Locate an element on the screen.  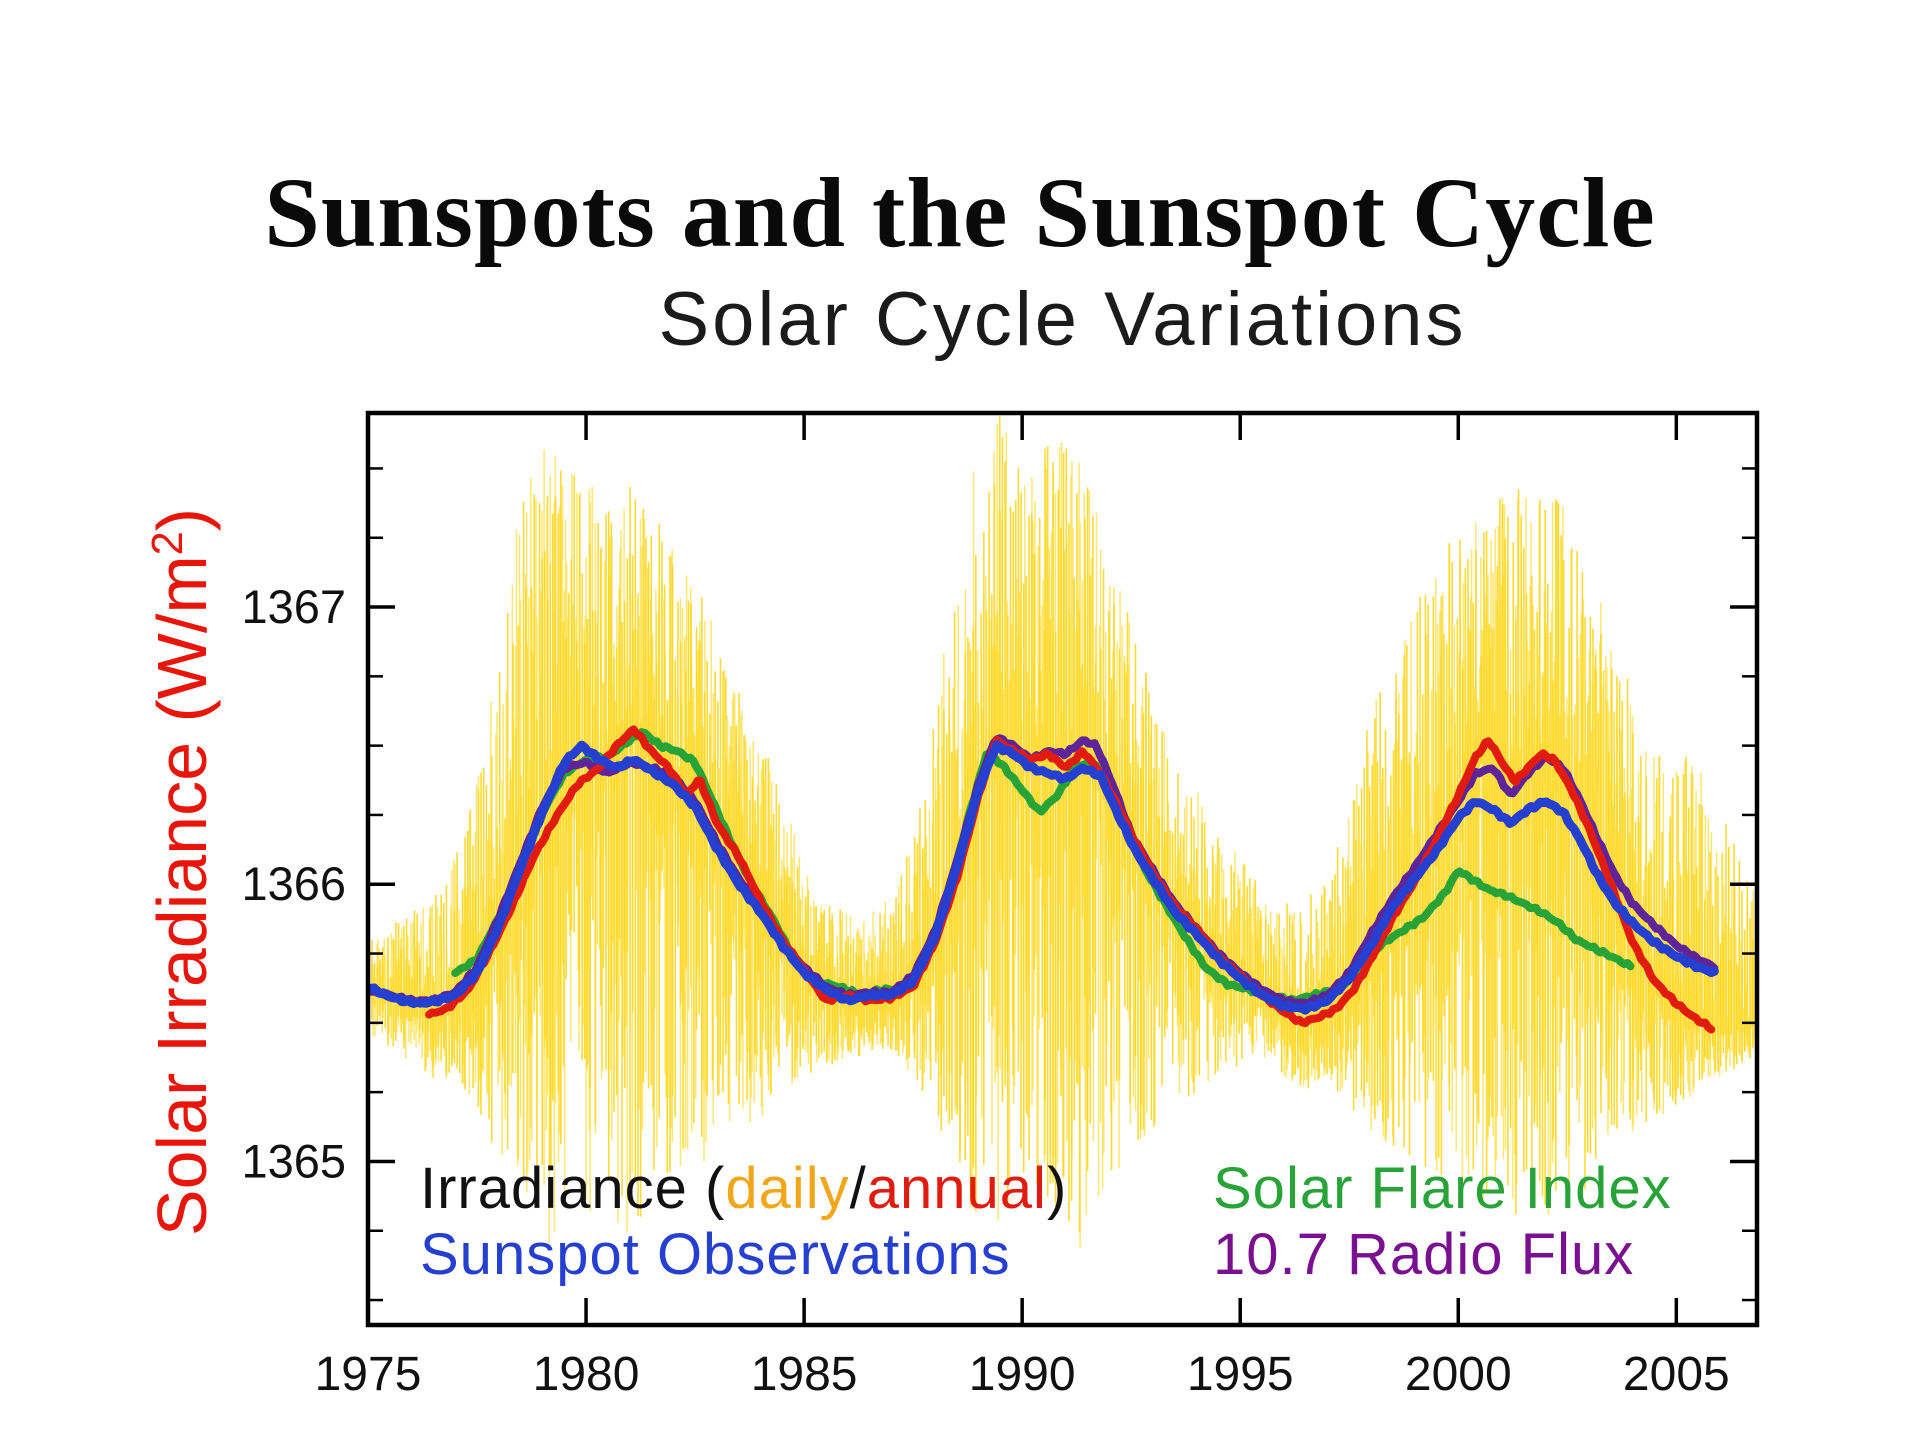
legend-irradiance: Irradiance (daily/annual) is located at coordinates (743, 1189).